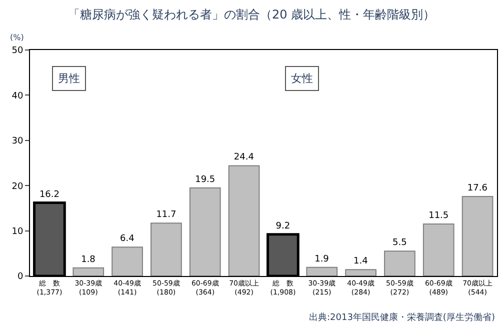 The height and width of the screenshot is (332, 503). I want to click on data-label: 1.4, so click(360, 261).